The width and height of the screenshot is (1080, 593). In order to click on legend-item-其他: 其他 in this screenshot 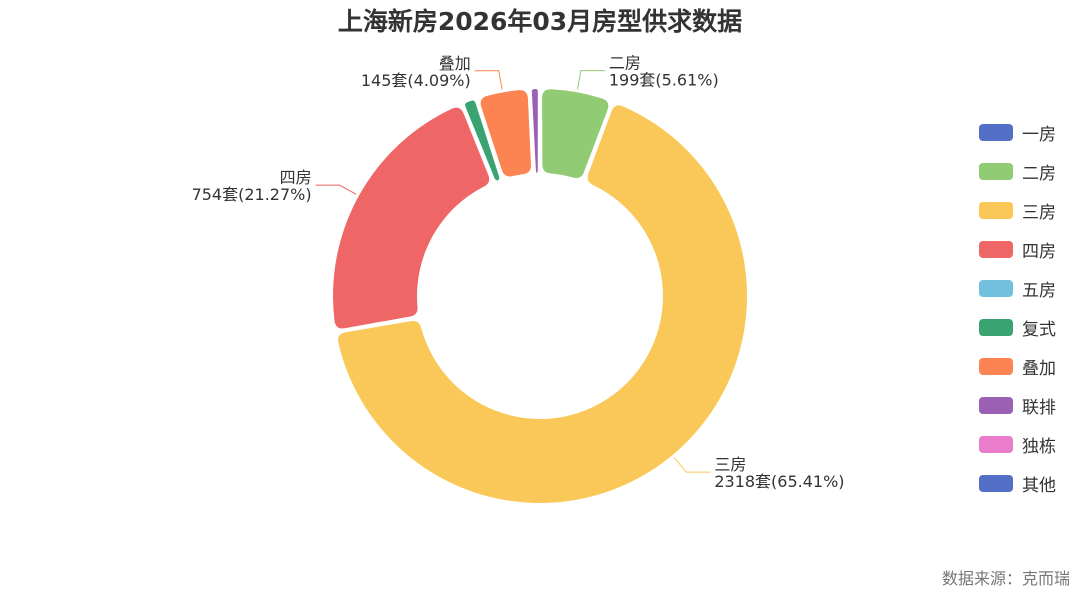, I will do `click(1017, 483)`.